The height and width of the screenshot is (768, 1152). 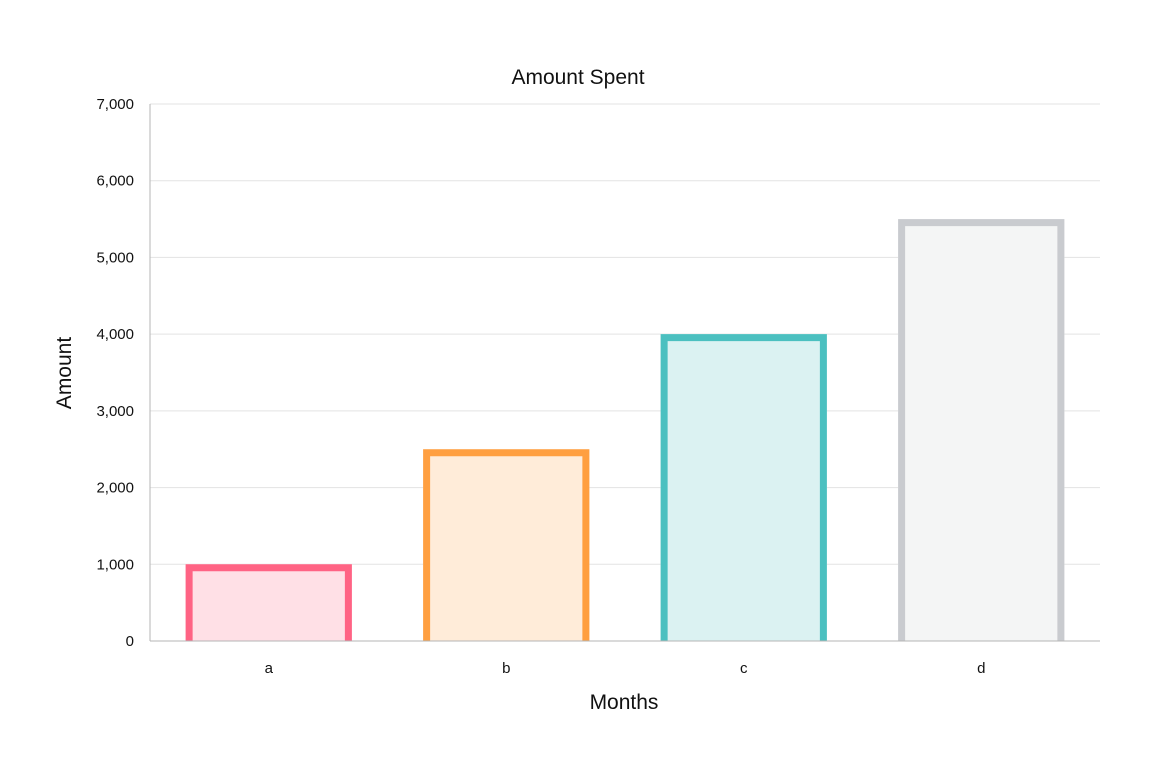 I want to click on y-tick-label: 2,000, so click(x=115, y=488).